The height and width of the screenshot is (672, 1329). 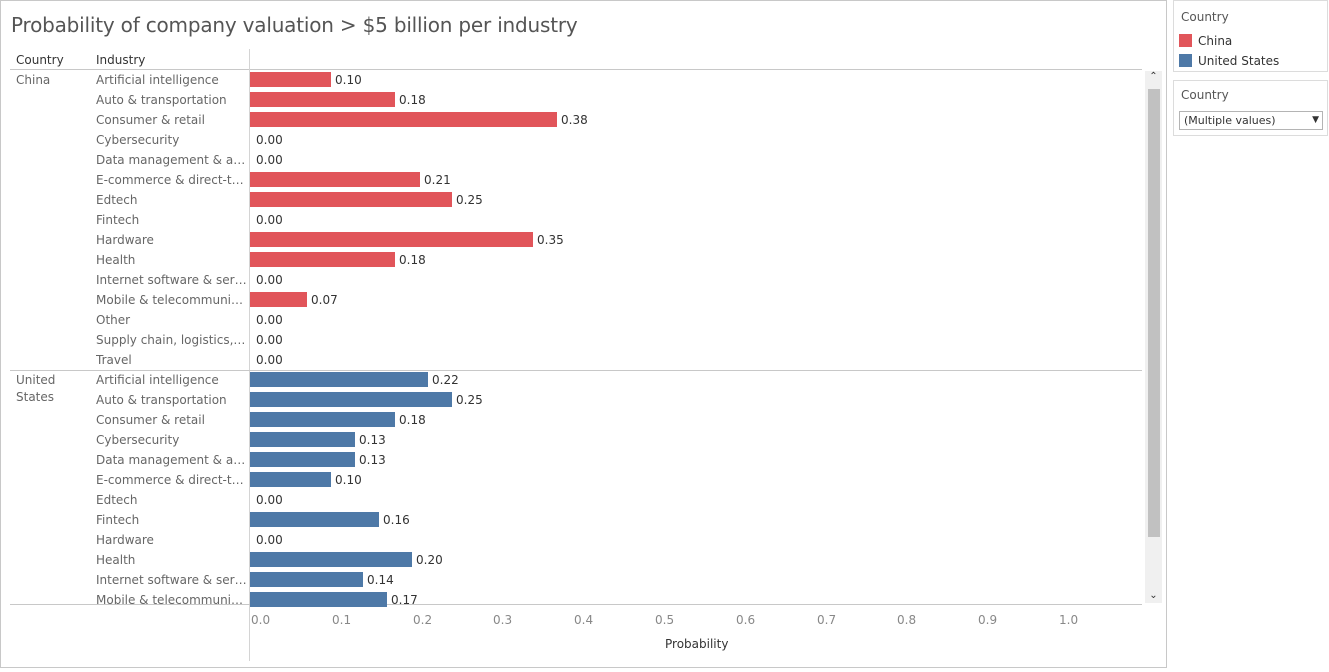 I want to click on data-label: 0.22, so click(x=445, y=380).